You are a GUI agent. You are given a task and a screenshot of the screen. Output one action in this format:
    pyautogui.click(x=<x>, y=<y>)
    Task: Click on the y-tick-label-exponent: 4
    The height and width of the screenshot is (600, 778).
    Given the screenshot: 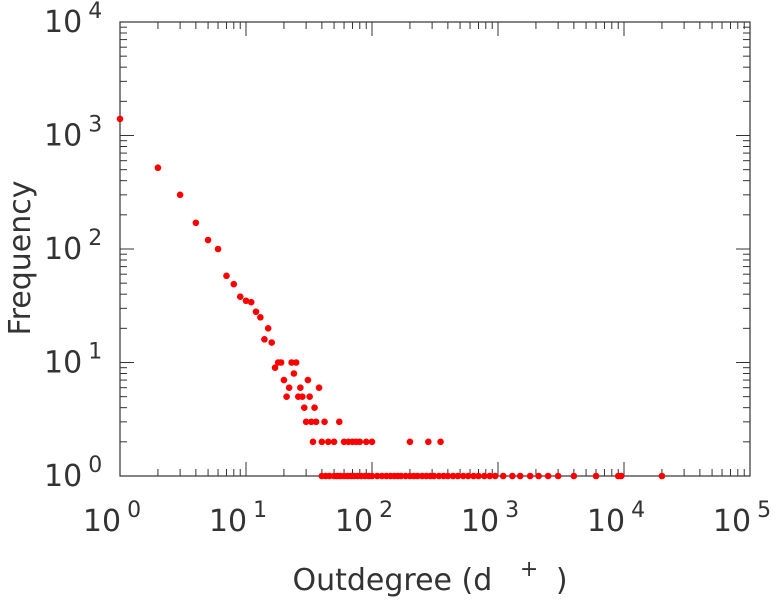 What is the action you would take?
    pyautogui.click(x=95, y=12)
    